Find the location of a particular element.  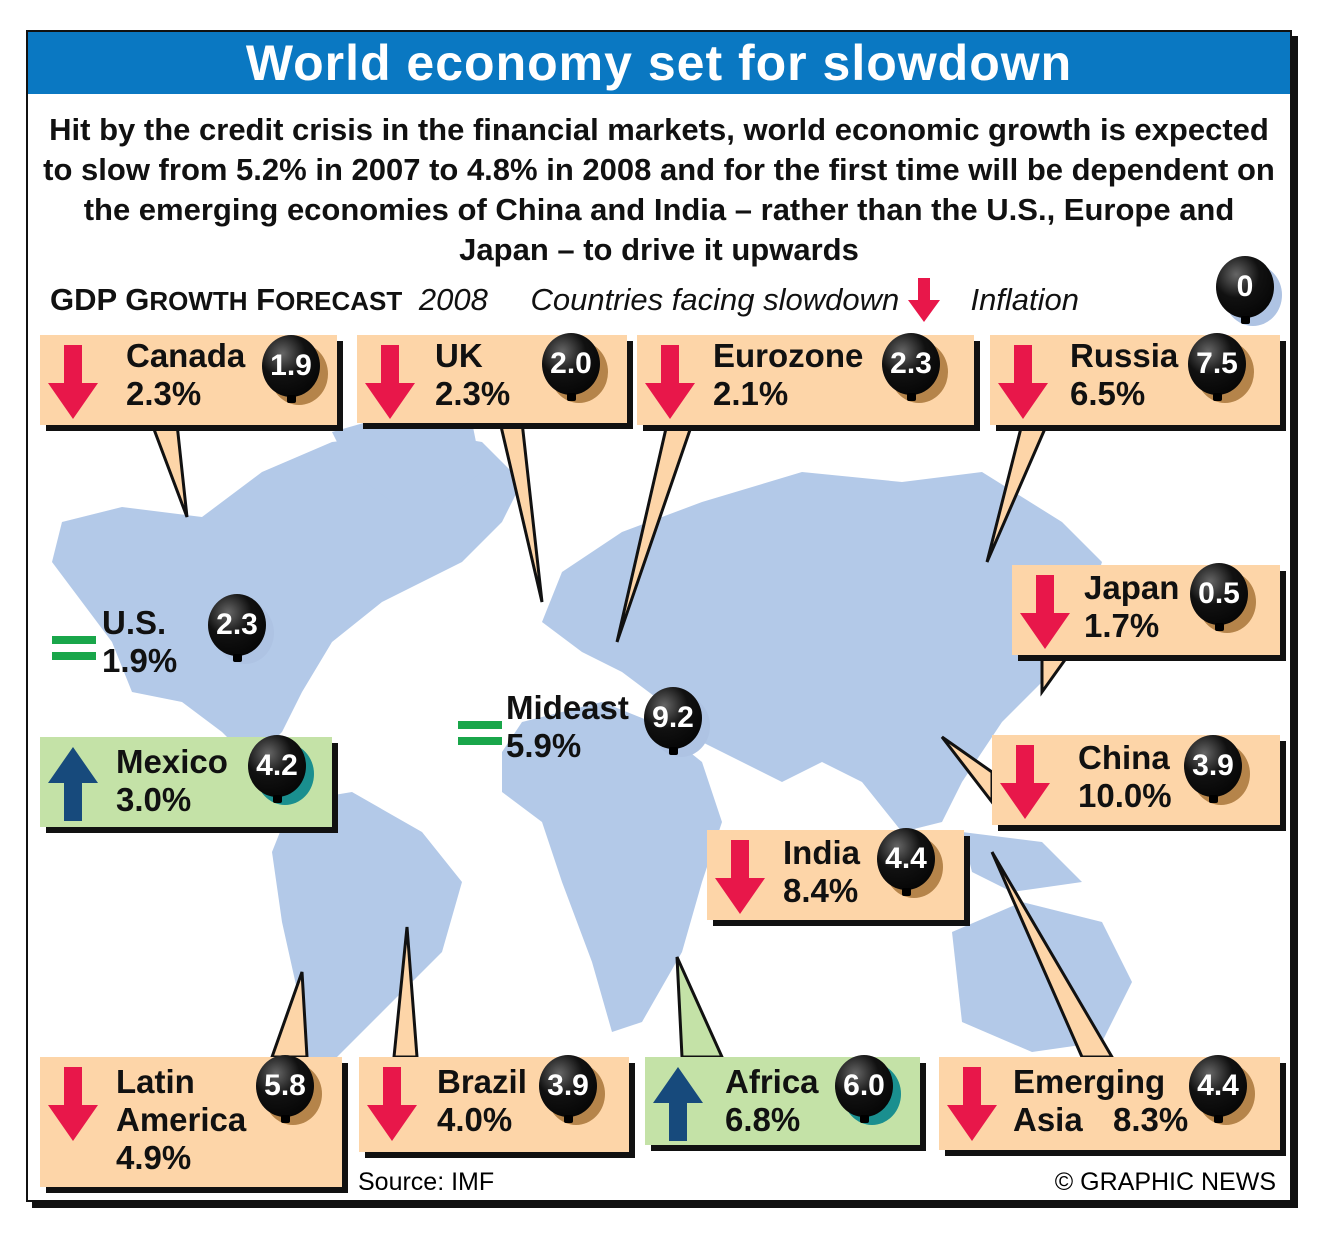

balloon-value: 6.0 is located at coordinates (864, 1086).